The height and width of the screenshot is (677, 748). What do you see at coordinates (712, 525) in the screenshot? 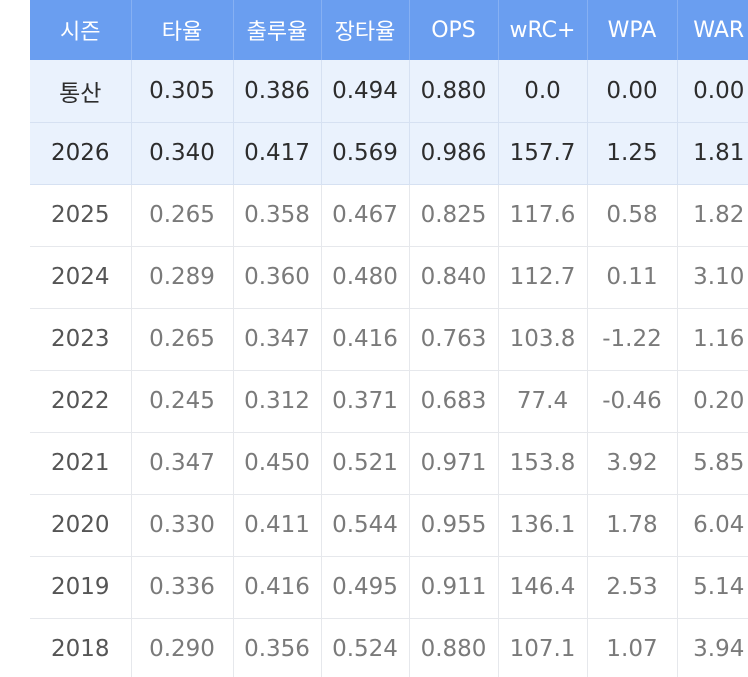
I see `cell-war: 6.04` at bounding box center [712, 525].